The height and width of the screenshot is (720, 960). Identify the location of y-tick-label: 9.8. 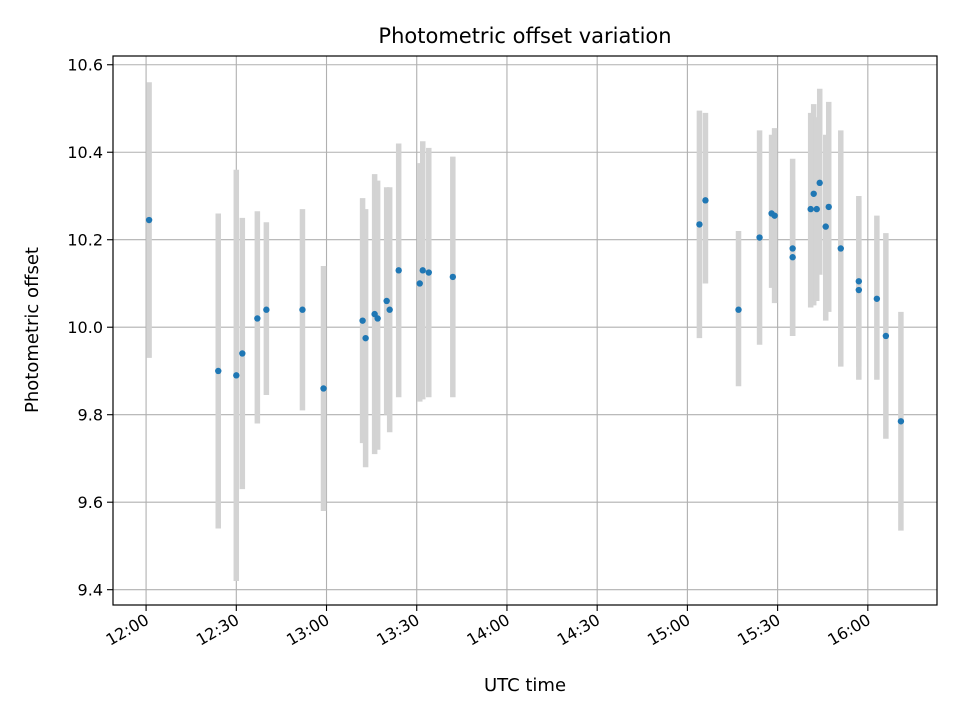
(90, 415).